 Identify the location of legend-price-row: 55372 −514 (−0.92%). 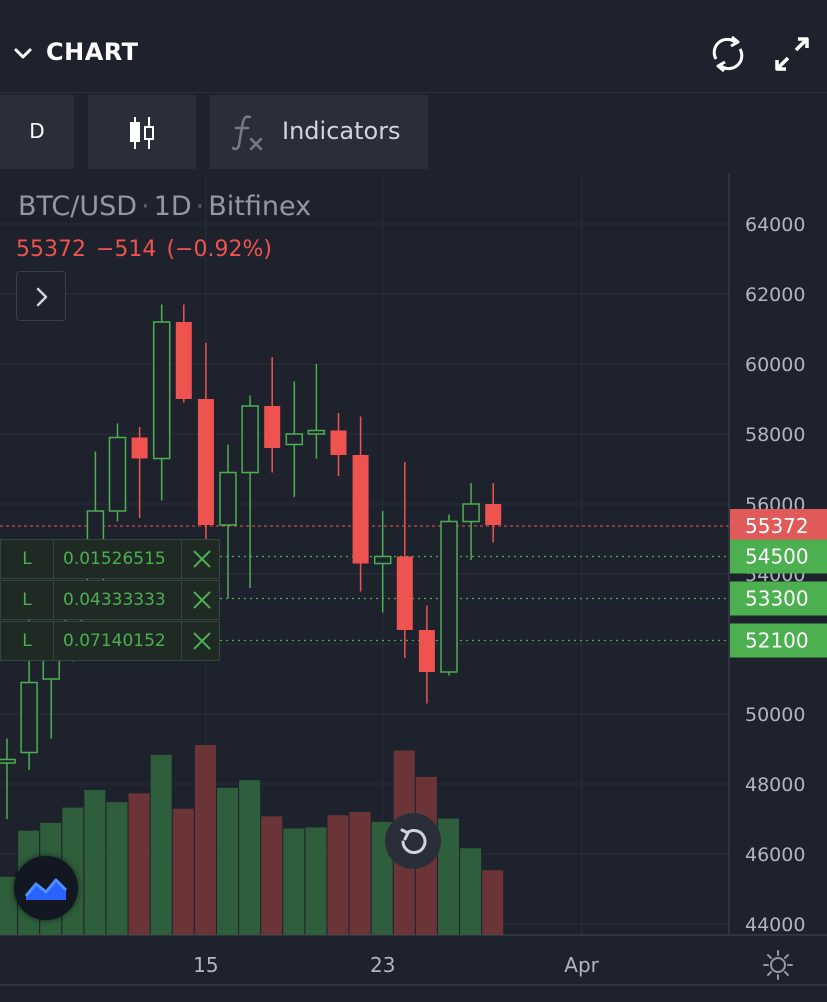
(149, 249).